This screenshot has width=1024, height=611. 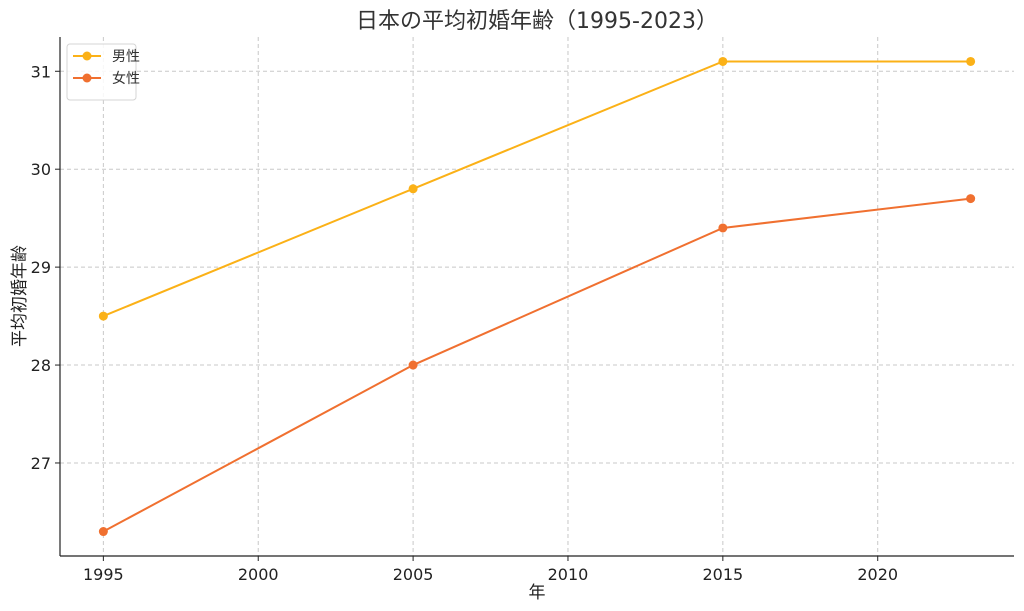 What do you see at coordinates (490, 570) in the screenshot?
I see `x-ticks: 1995 2000 2005 2010 2015 2020` at bounding box center [490, 570].